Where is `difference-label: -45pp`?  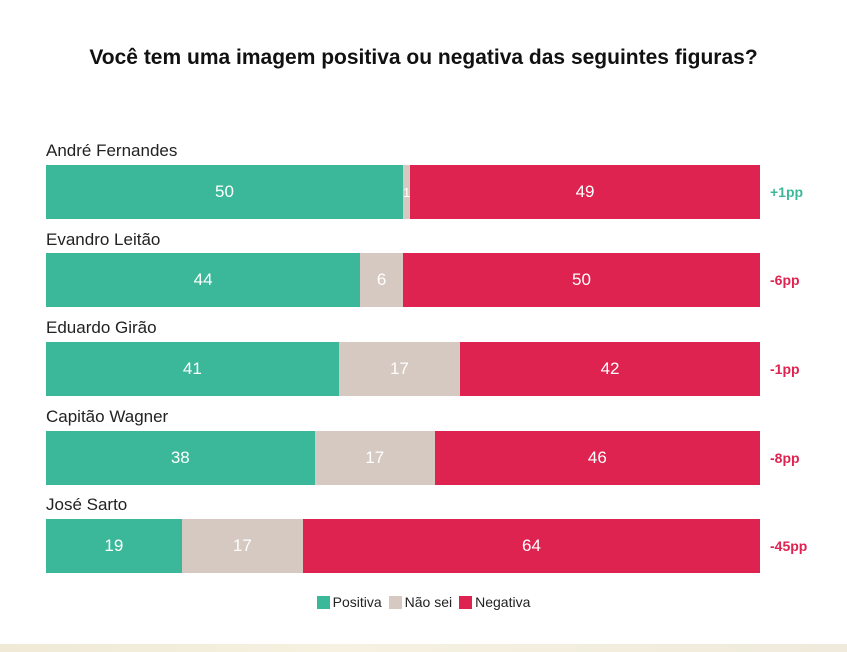 difference-label: -45pp is located at coordinates (789, 546).